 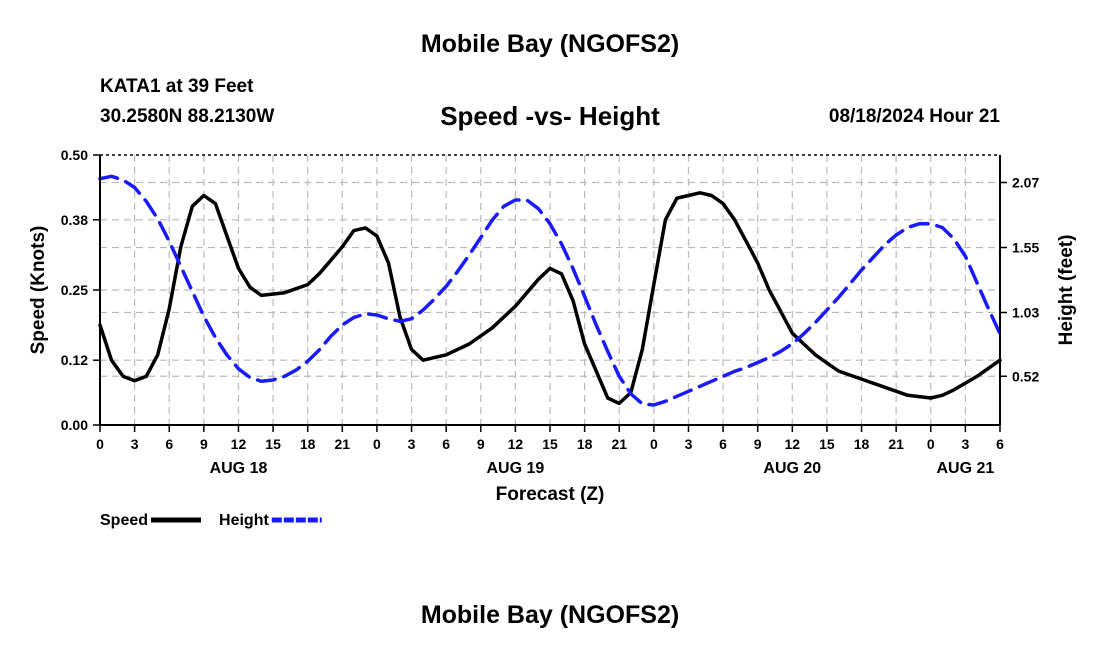 I want to click on y-tick-label: 0.38, so click(x=74, y=220).